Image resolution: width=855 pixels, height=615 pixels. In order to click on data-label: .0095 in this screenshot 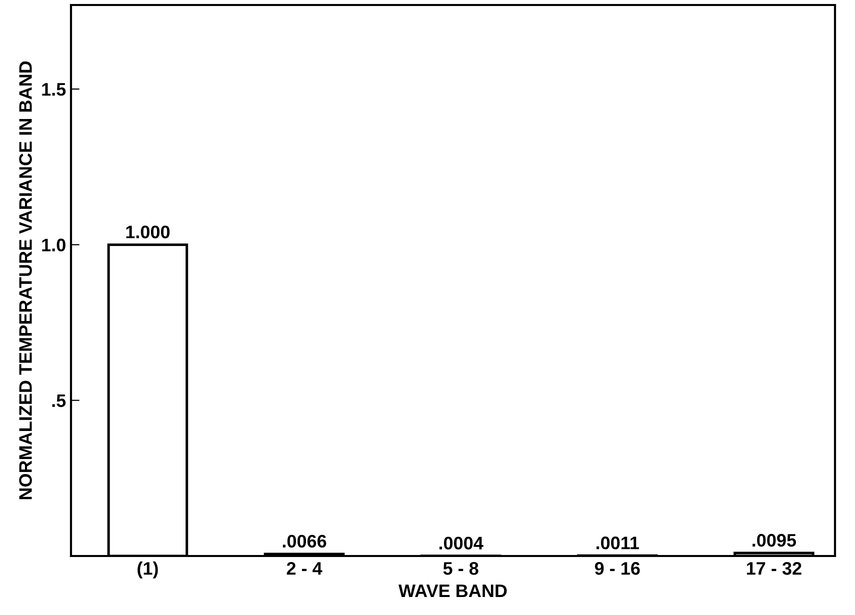, I will do `click(774, 540)`.